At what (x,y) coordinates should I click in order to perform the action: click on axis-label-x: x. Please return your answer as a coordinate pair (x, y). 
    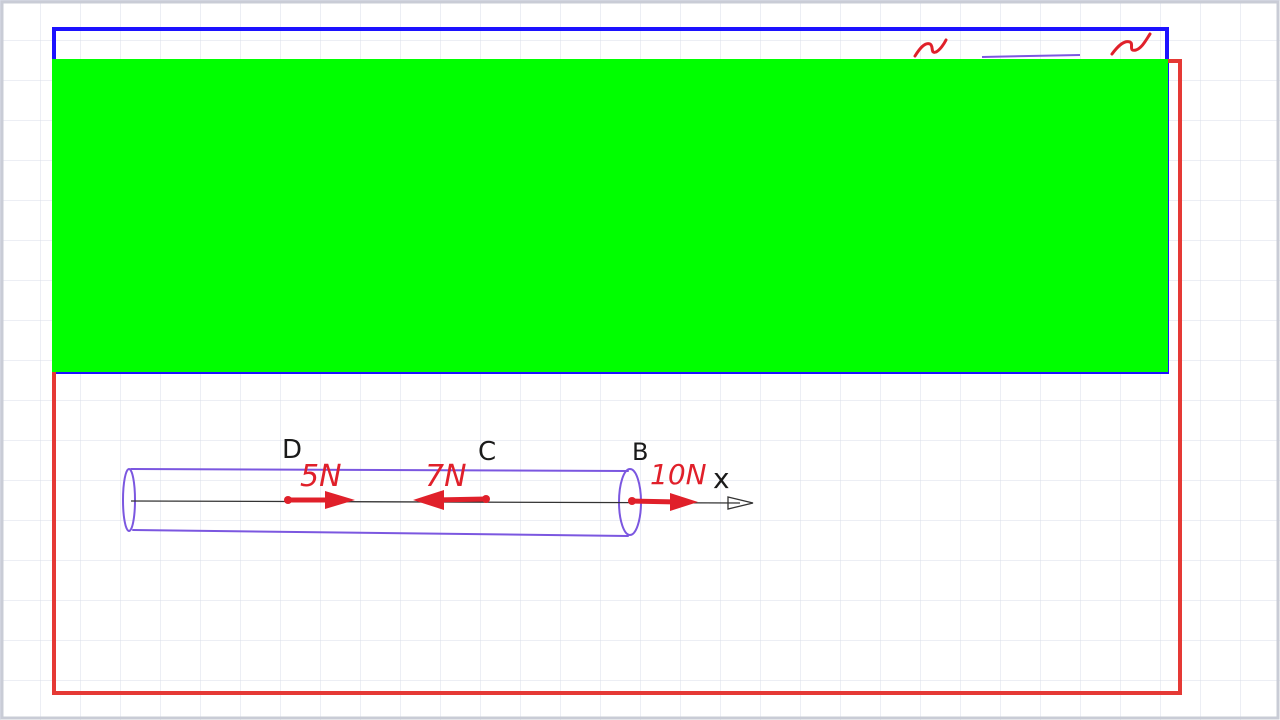
    Looking at the image, I should click on (721, 478).